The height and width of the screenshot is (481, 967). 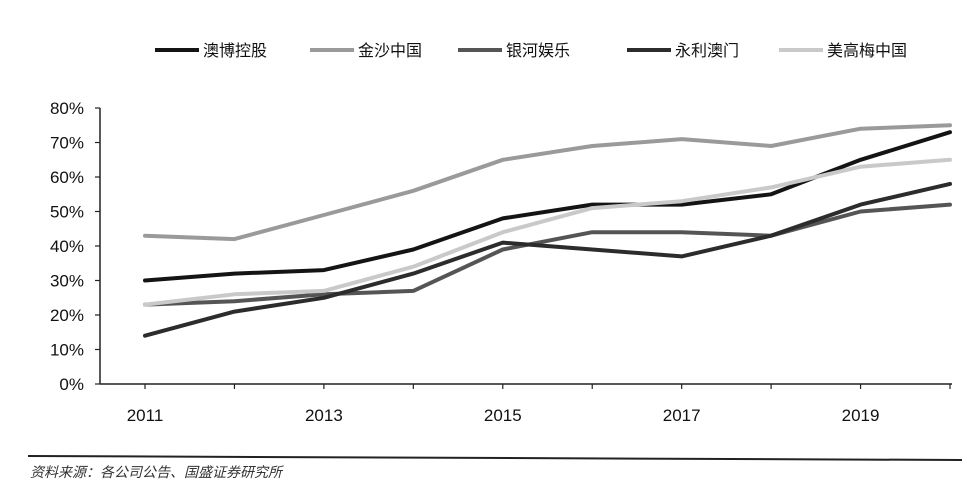 What do you see at coordinates (71, 384) in the screenshot?
I see `y-tick-label: 0%` at bounding box center [71, 384].